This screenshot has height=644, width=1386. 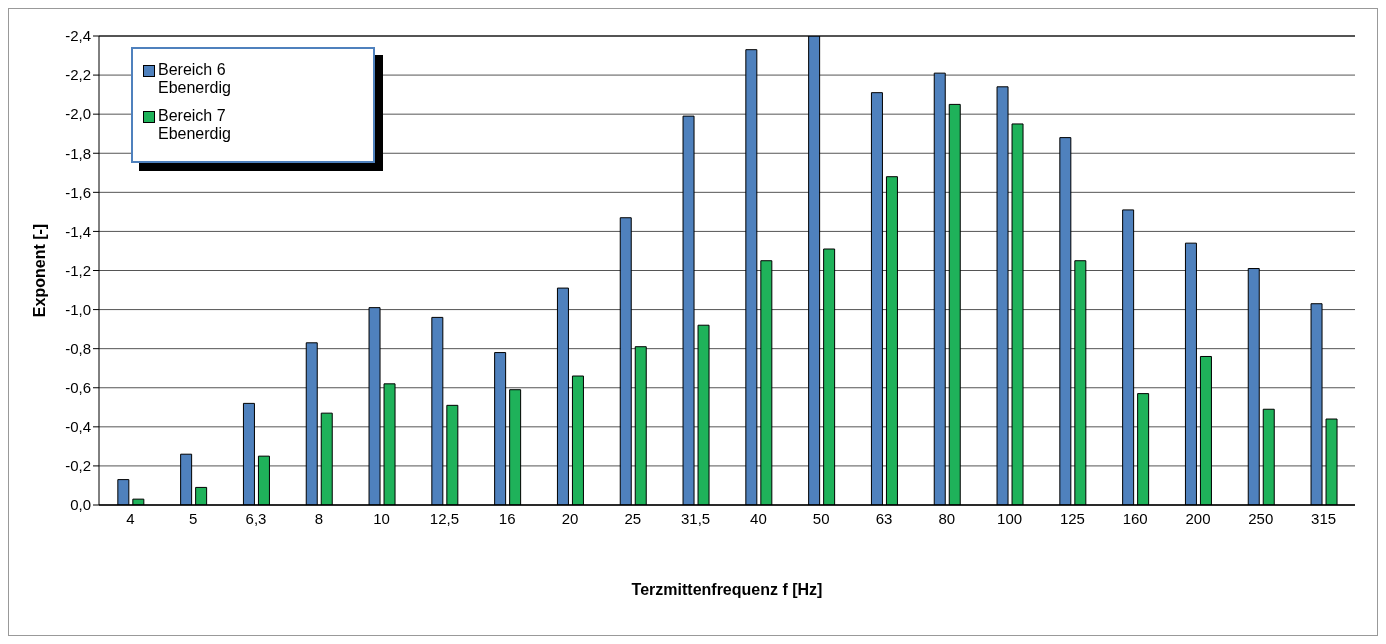 I want to click on x-tick-label: 50, so click(x=821, y=518).